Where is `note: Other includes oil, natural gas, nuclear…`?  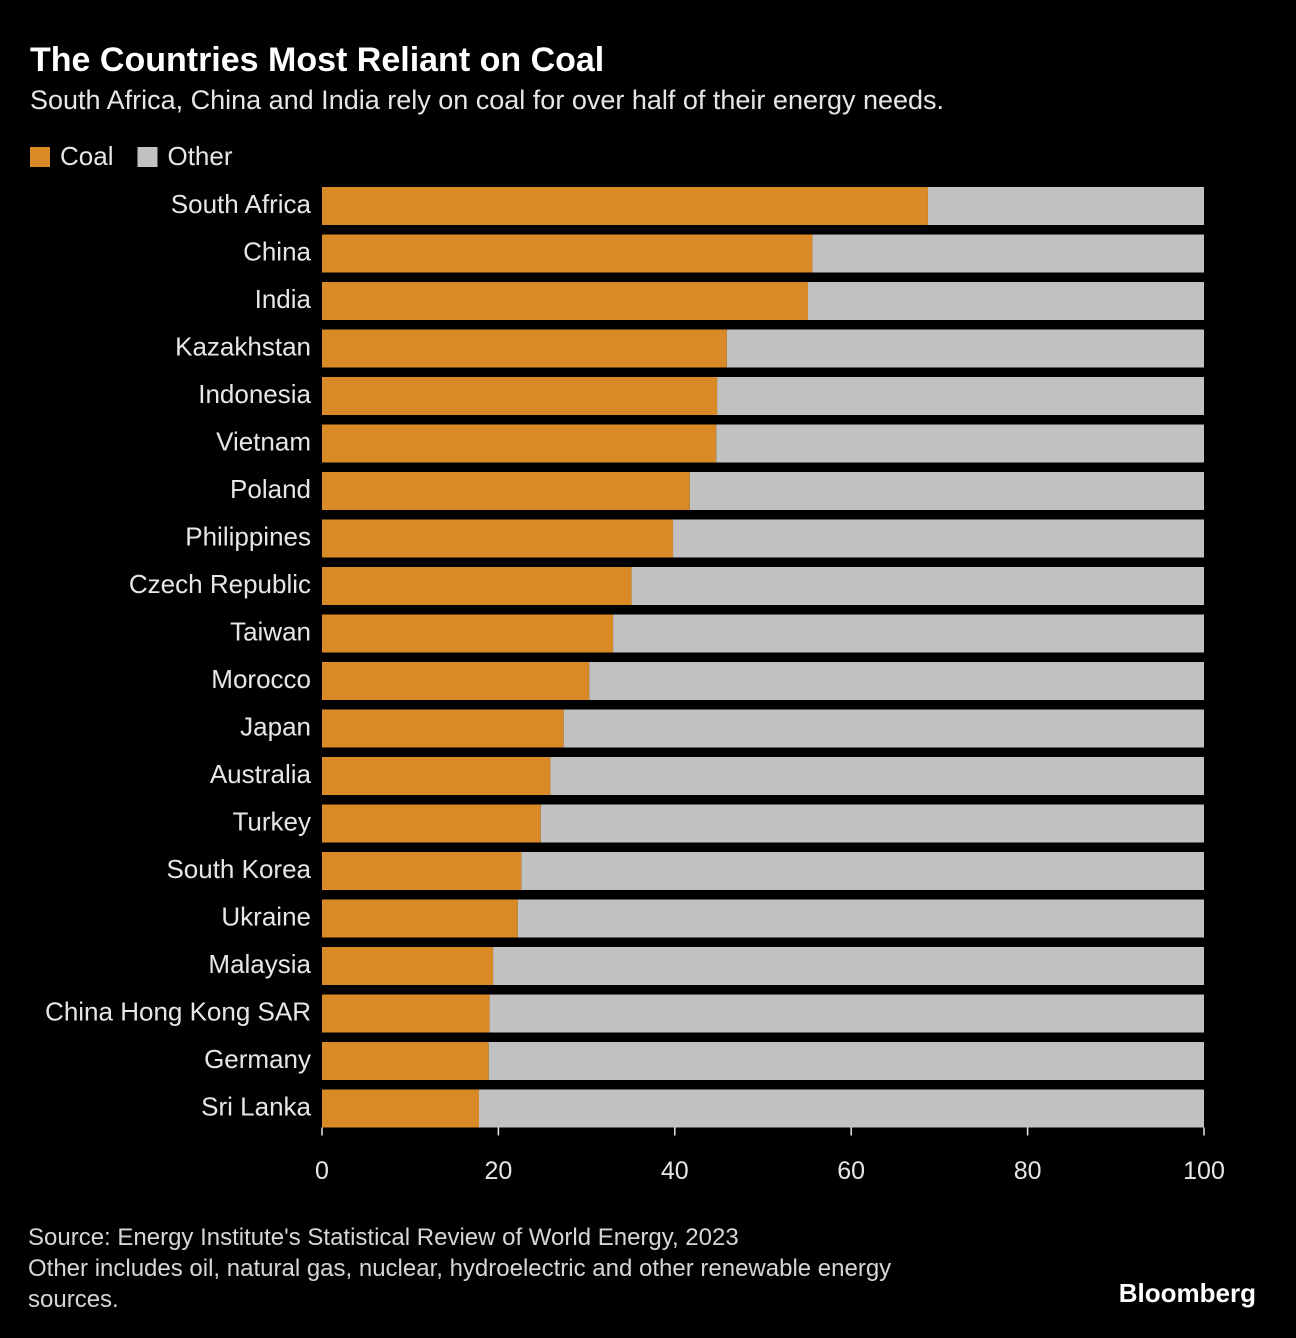 note: Other includes oil, natural gas, nuclear… is located at coordinates (460, 1284).